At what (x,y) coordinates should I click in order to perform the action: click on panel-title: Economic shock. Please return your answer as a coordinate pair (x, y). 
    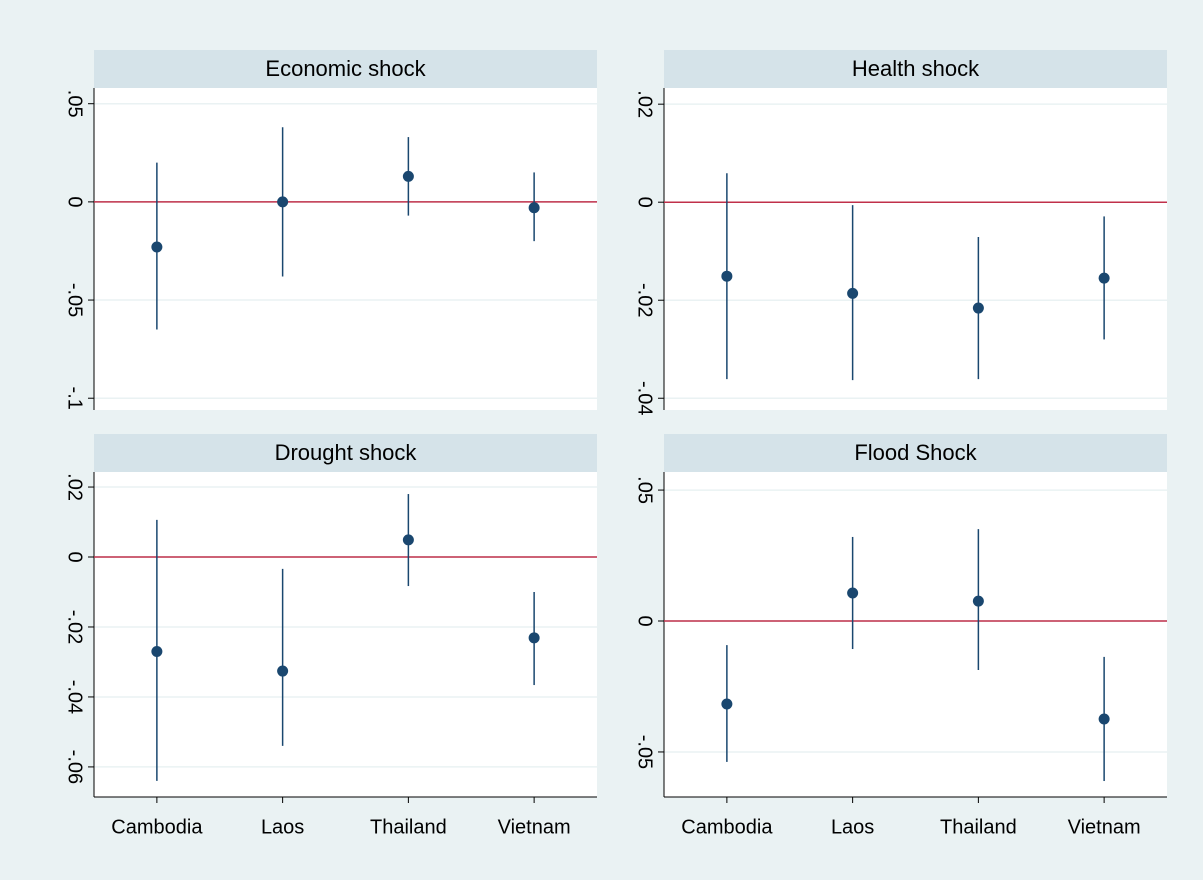
    Looking at the image, I should click on (345, 68).